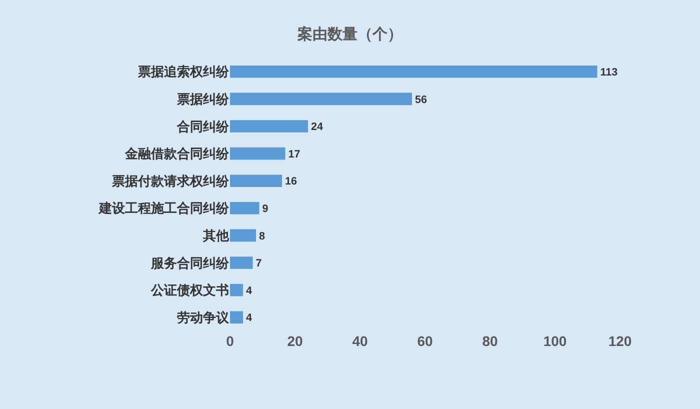 The image size is (700, 409). I want to click on x-tick-label: 60, so click(425, 341).